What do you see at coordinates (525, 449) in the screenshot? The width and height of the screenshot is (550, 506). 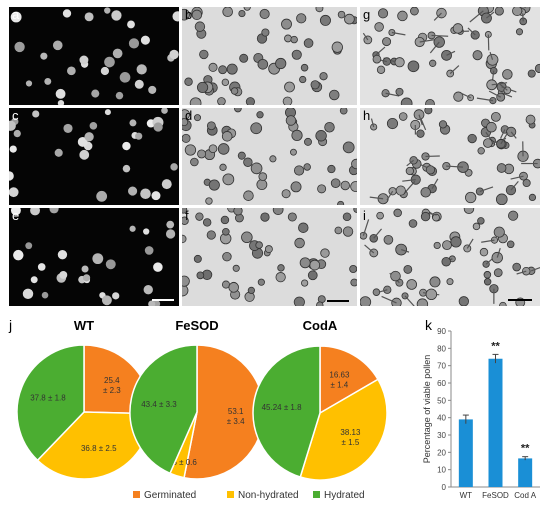 I see `significance-marker: **` at bounding box center [525, 449].